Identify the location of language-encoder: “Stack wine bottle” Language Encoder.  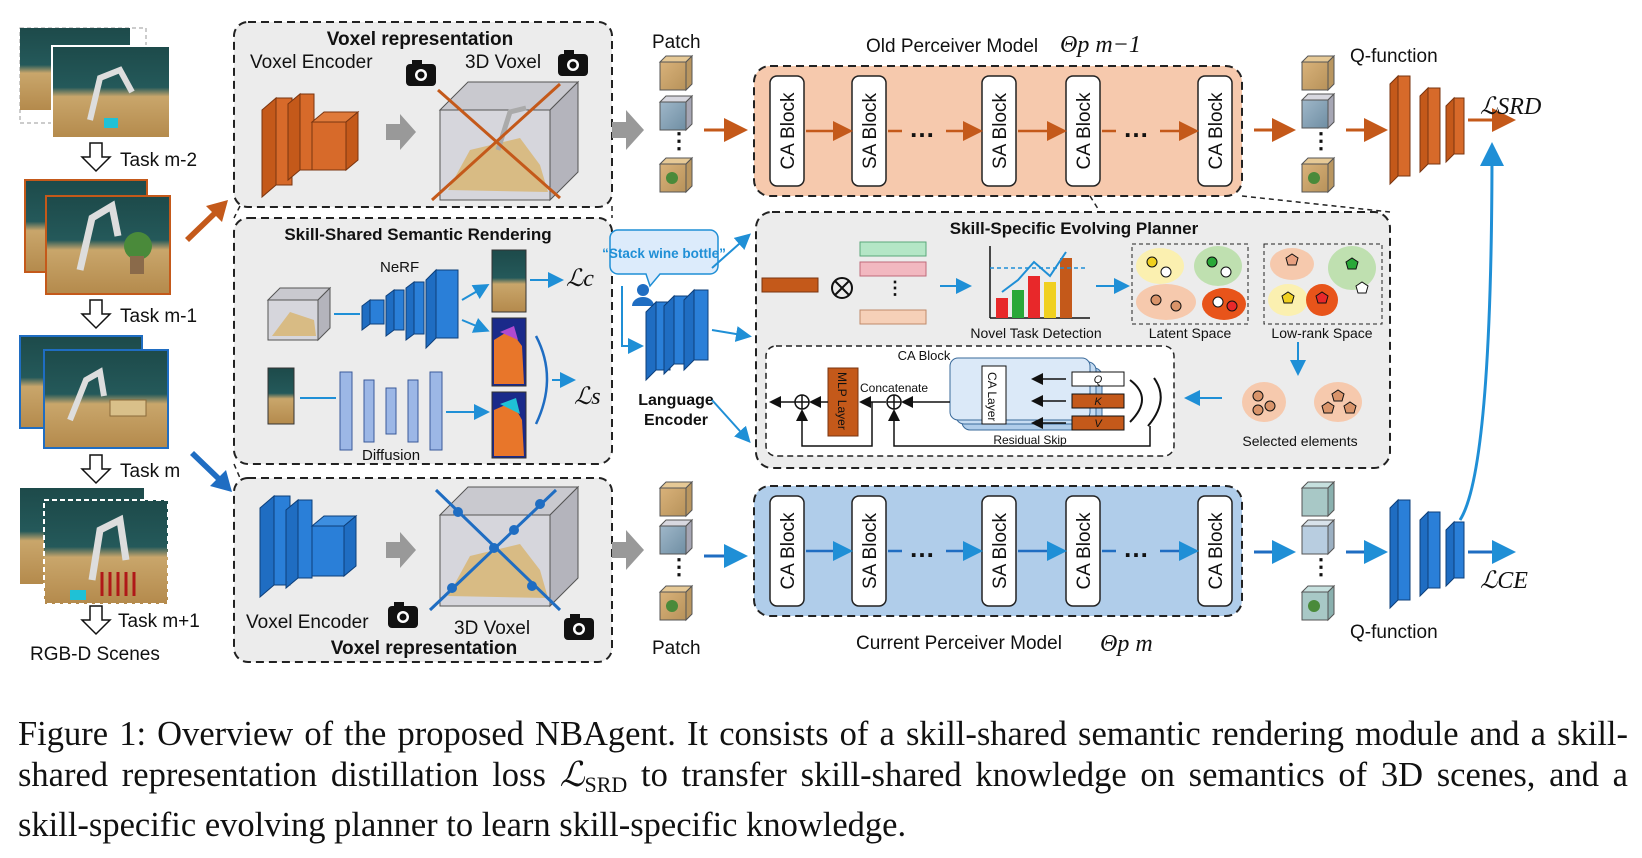
(677, 336).